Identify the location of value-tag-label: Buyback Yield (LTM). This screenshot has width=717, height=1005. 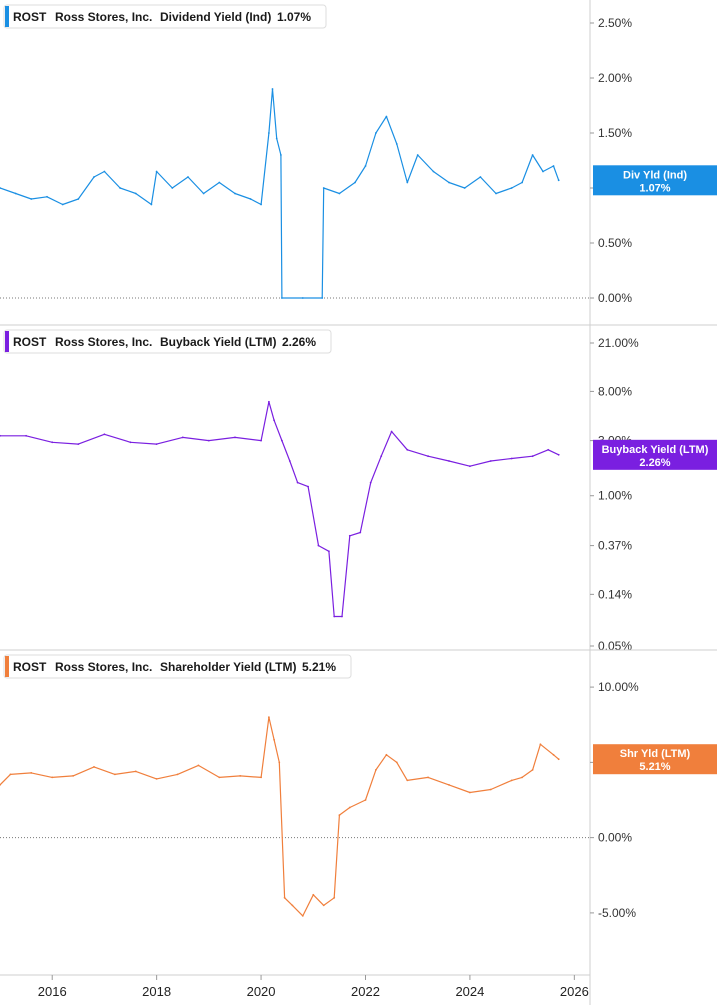
(655, 450).